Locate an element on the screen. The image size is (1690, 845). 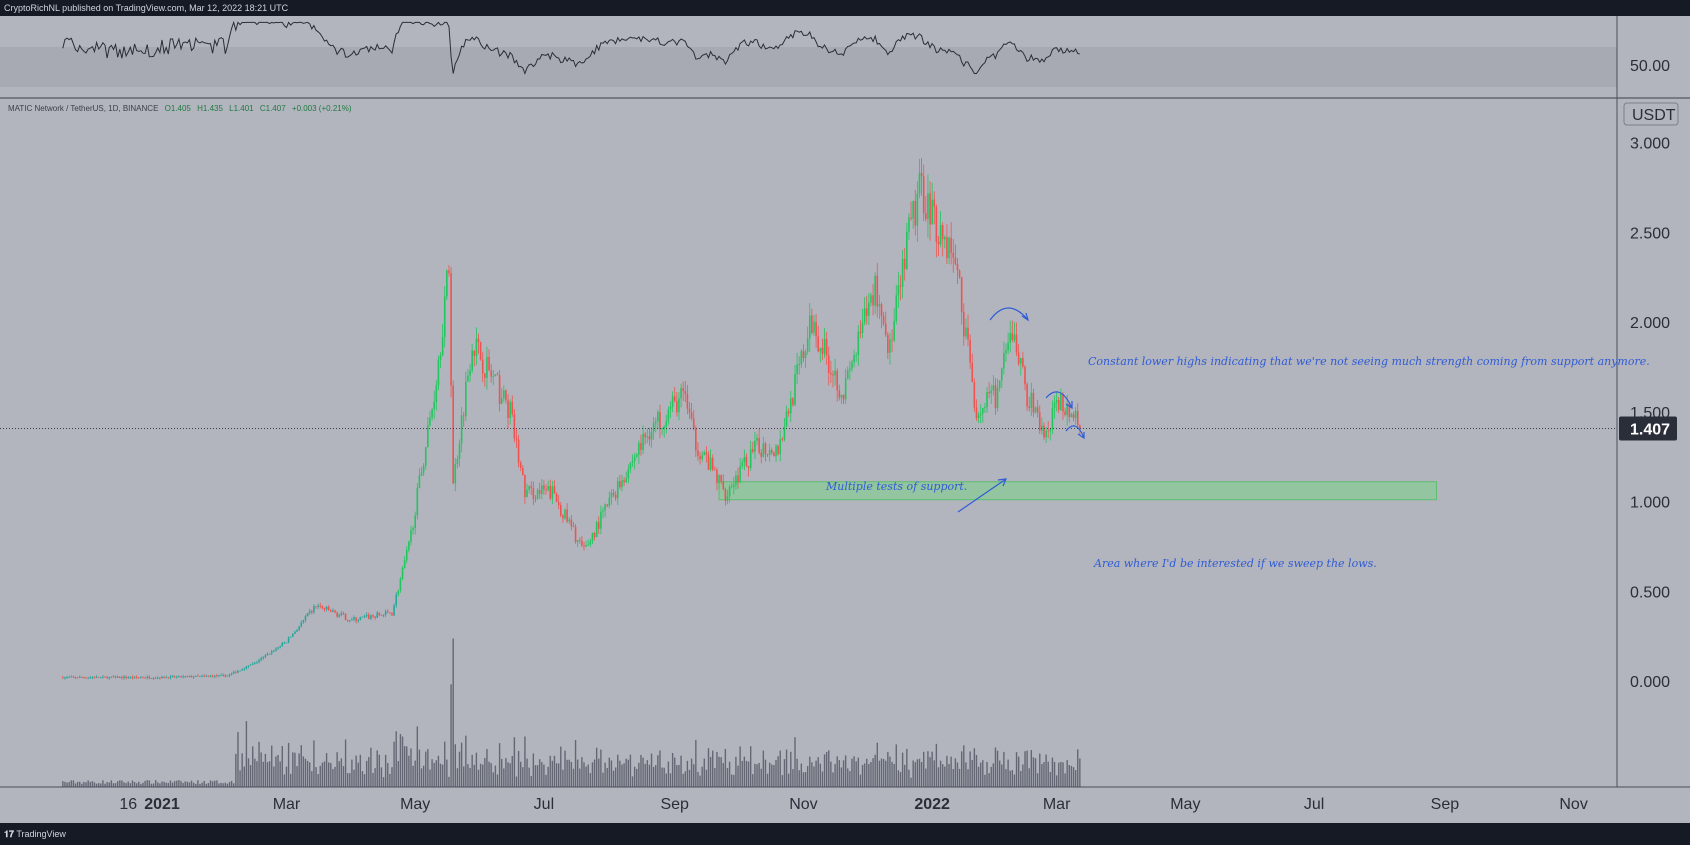
rsi-tick-label: 50.00 is located at coordinates (1650, 66).